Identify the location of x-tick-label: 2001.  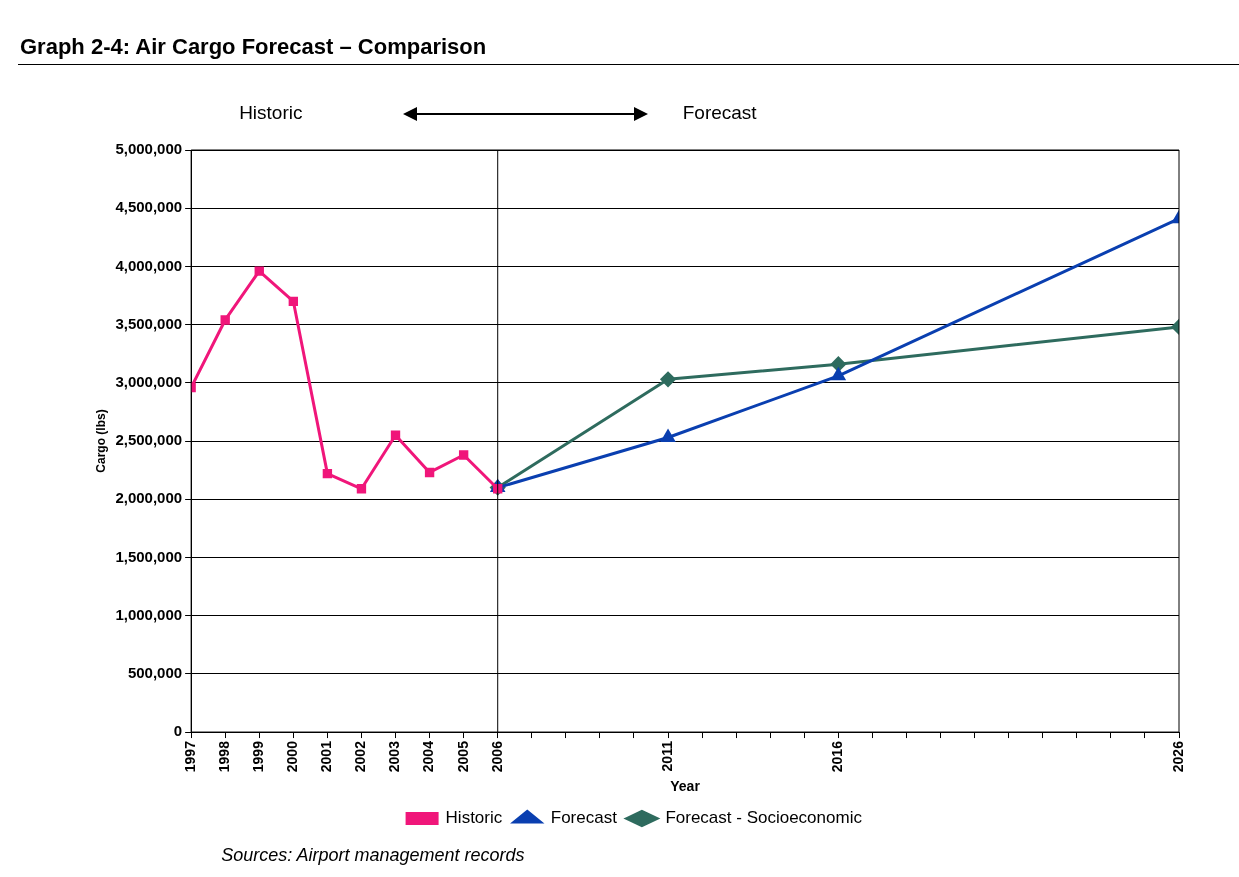
(326, 756).